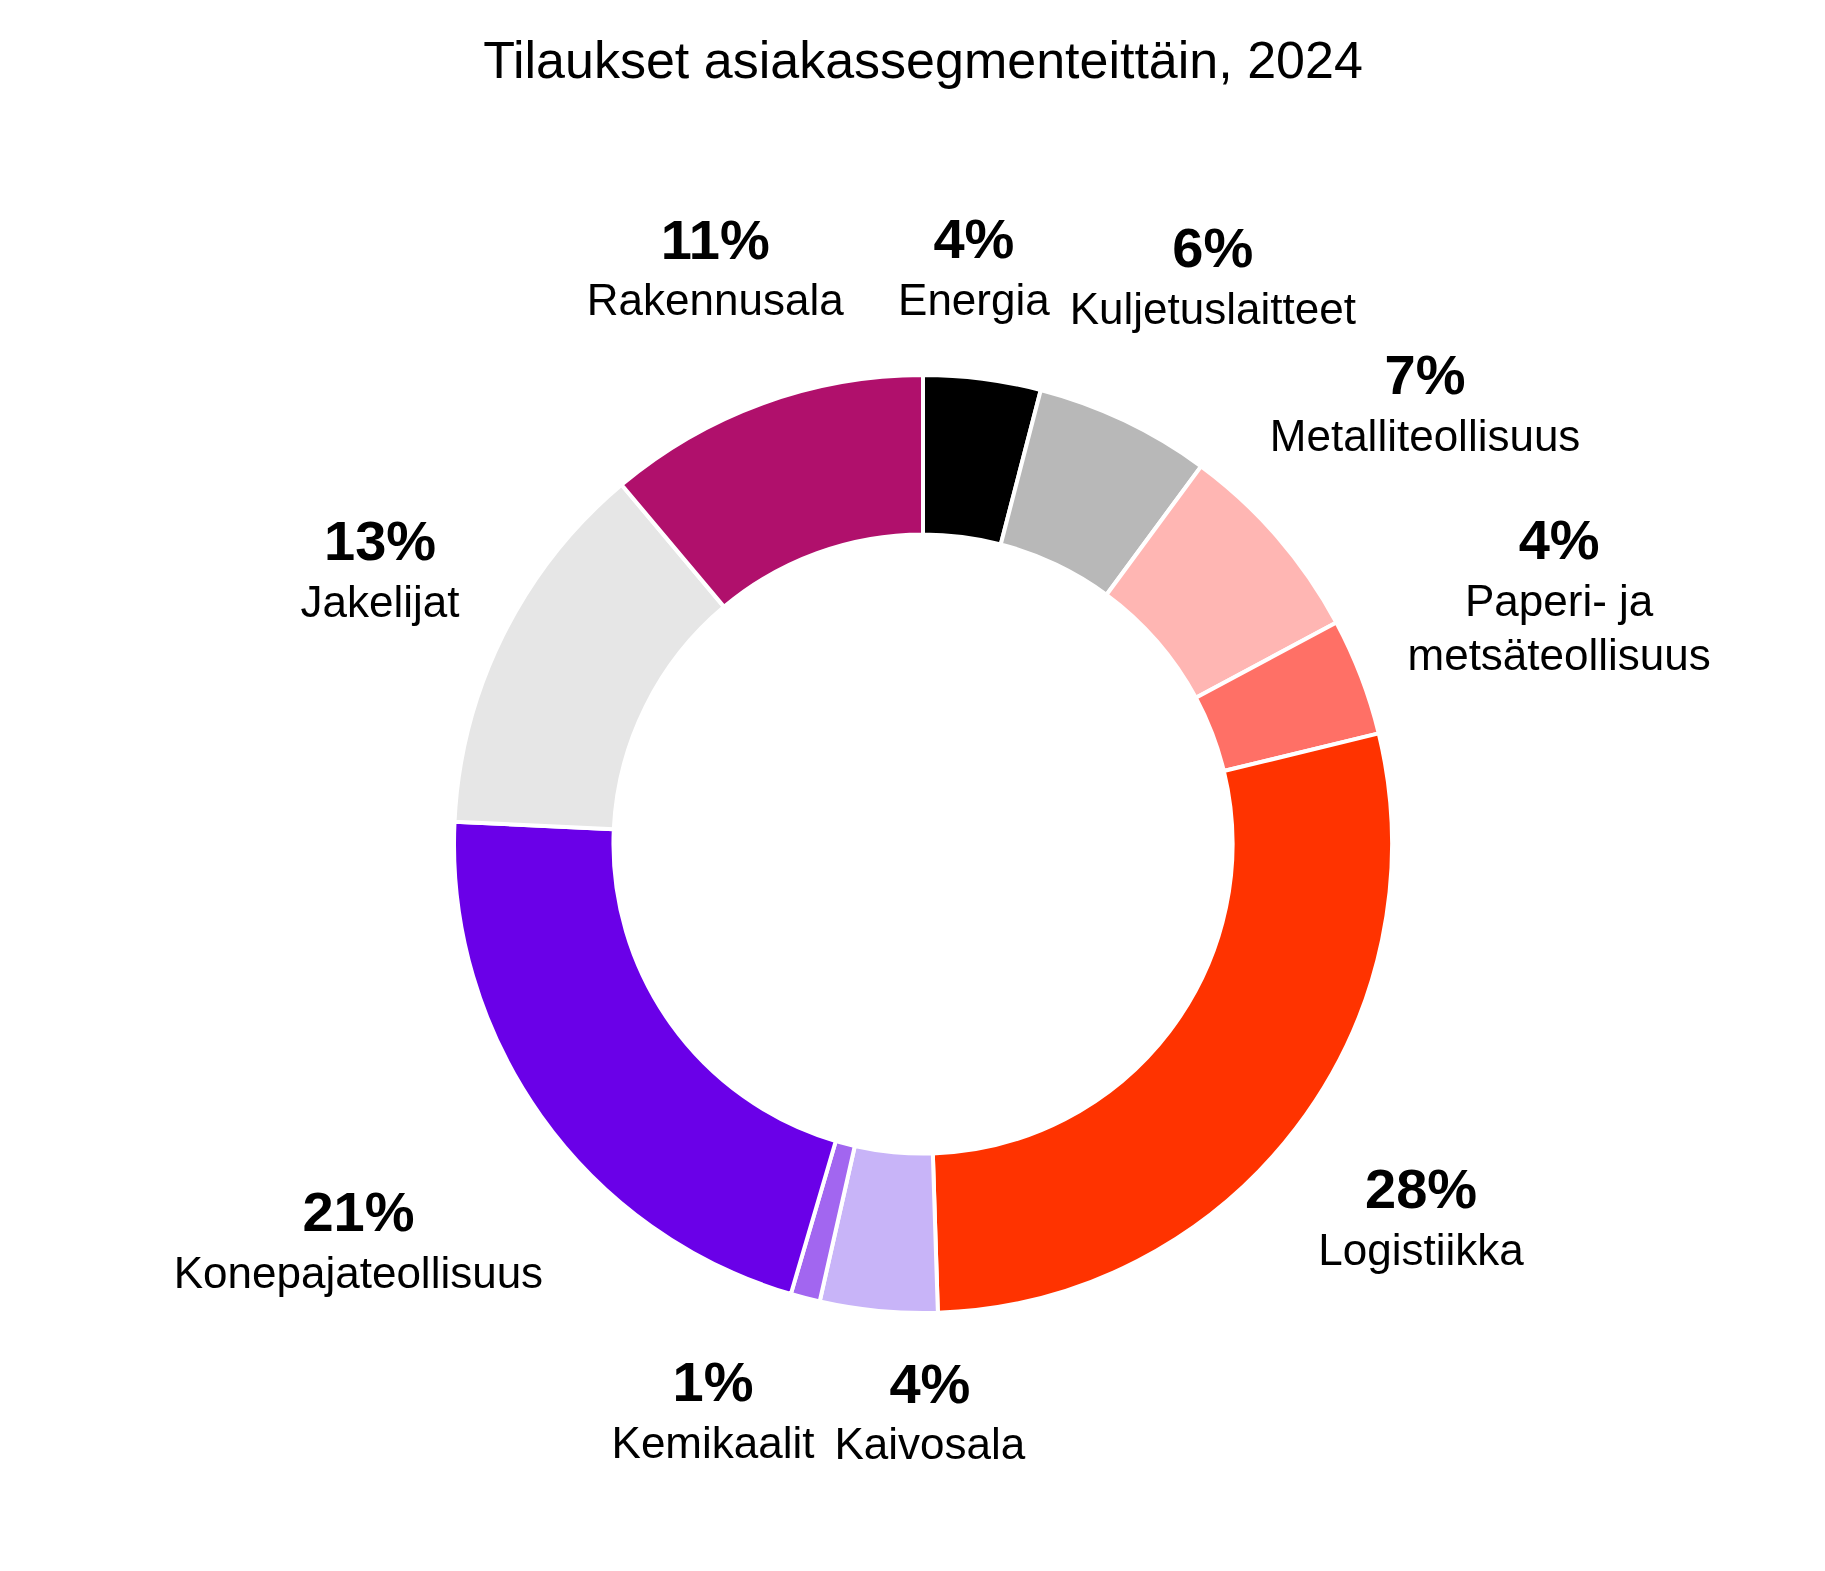 The image size is (1825, 1571). I want to click on data-label: 28%, so click(1421, 1189).